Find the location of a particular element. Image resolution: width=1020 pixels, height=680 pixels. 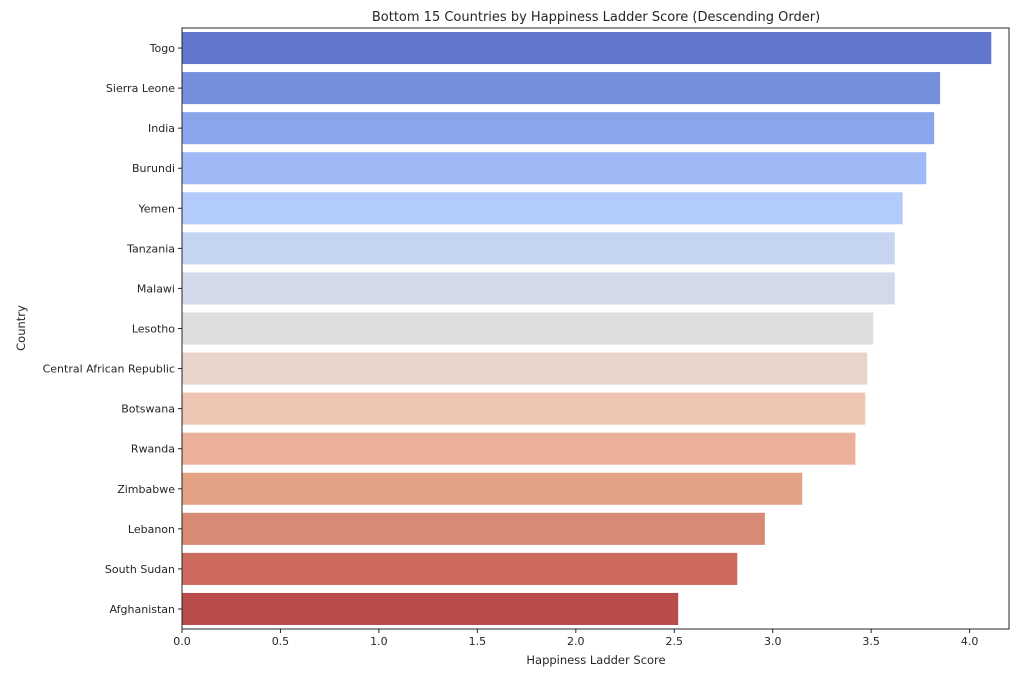

x-axis-label: Happiness Ladder Score is located at coordinates (595, 660).